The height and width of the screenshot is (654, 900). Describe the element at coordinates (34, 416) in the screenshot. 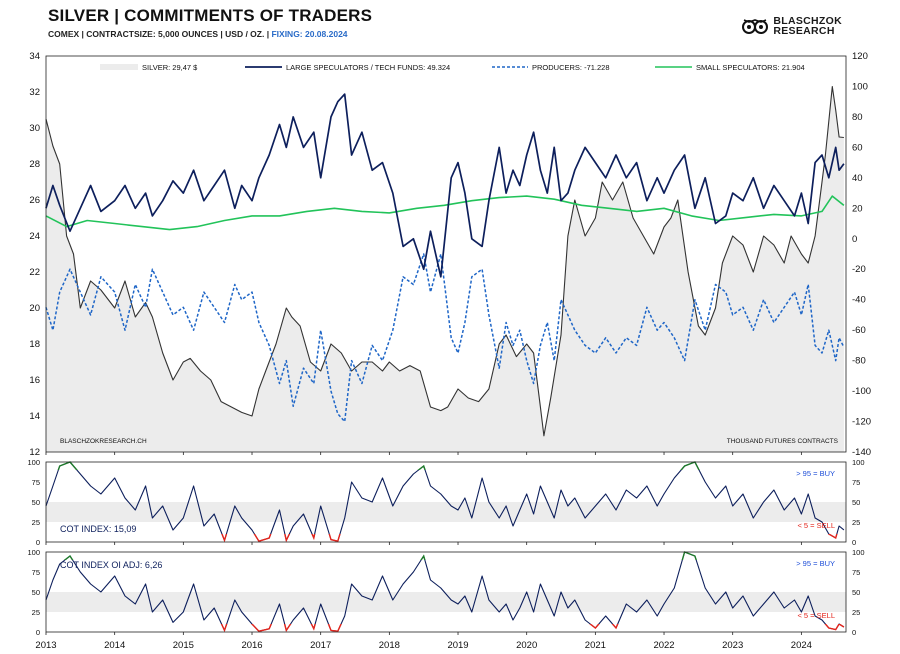

I see `left-axis-tick-label: 14` at that location.